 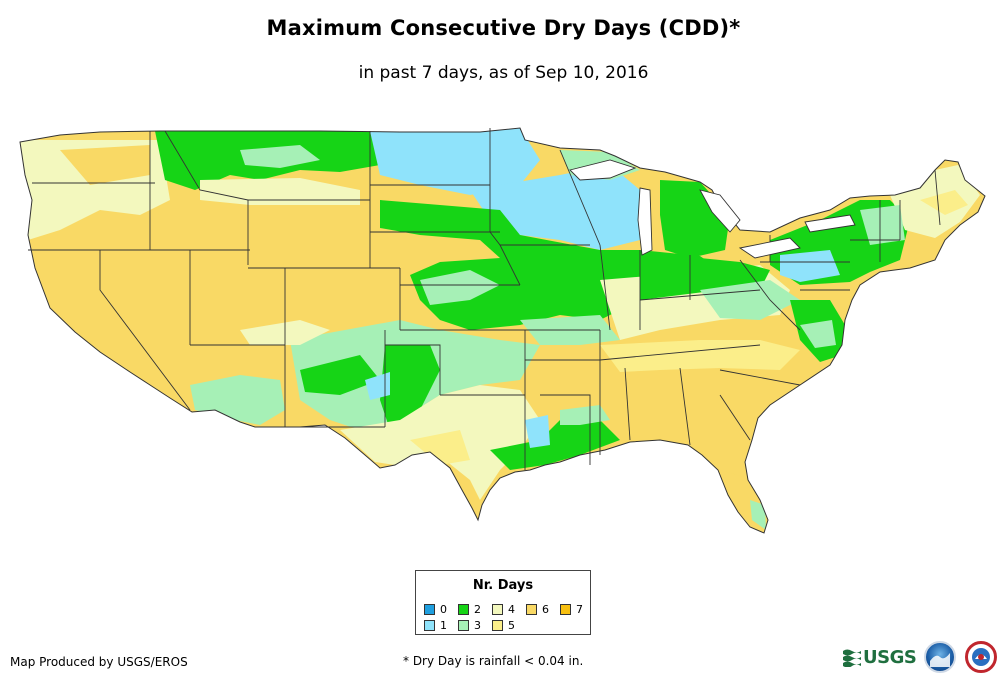 I want to click on noaa-logo-icon, so click(x=940, y=657).